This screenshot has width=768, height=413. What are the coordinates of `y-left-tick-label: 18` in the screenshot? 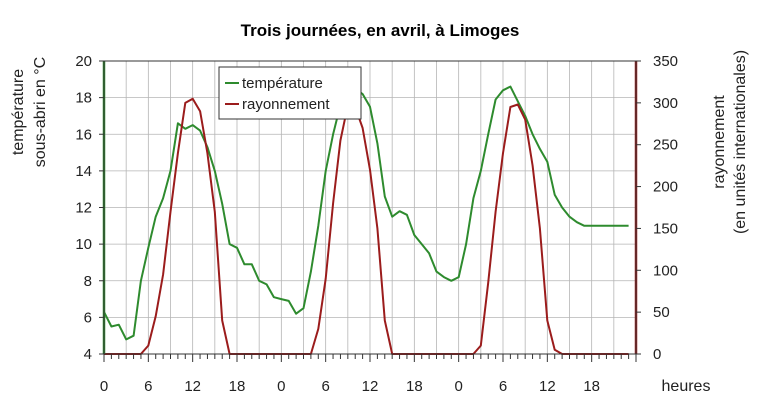 It's located at (83, 98).